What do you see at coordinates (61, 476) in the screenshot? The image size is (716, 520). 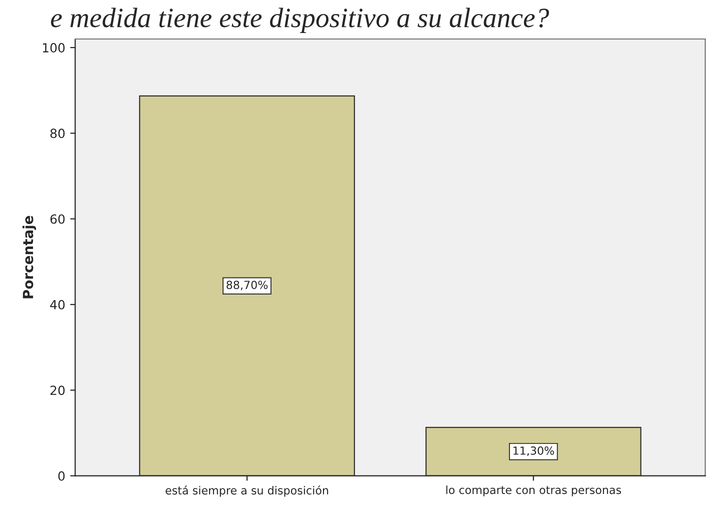 I see `y-tick-label: 0` at bounding box center [61, 476].